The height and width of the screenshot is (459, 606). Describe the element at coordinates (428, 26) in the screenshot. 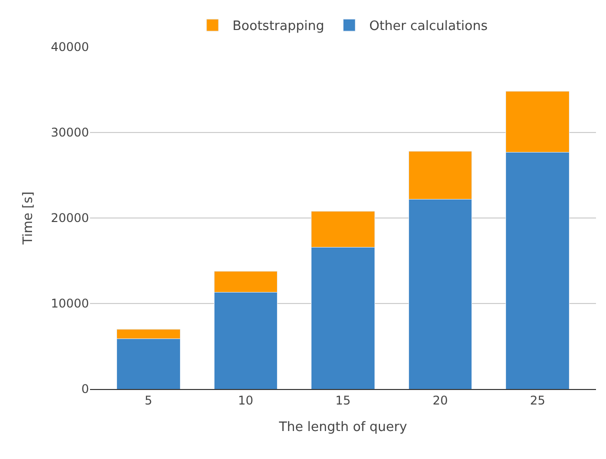

I see `legend-label: Other calculations` at that location.